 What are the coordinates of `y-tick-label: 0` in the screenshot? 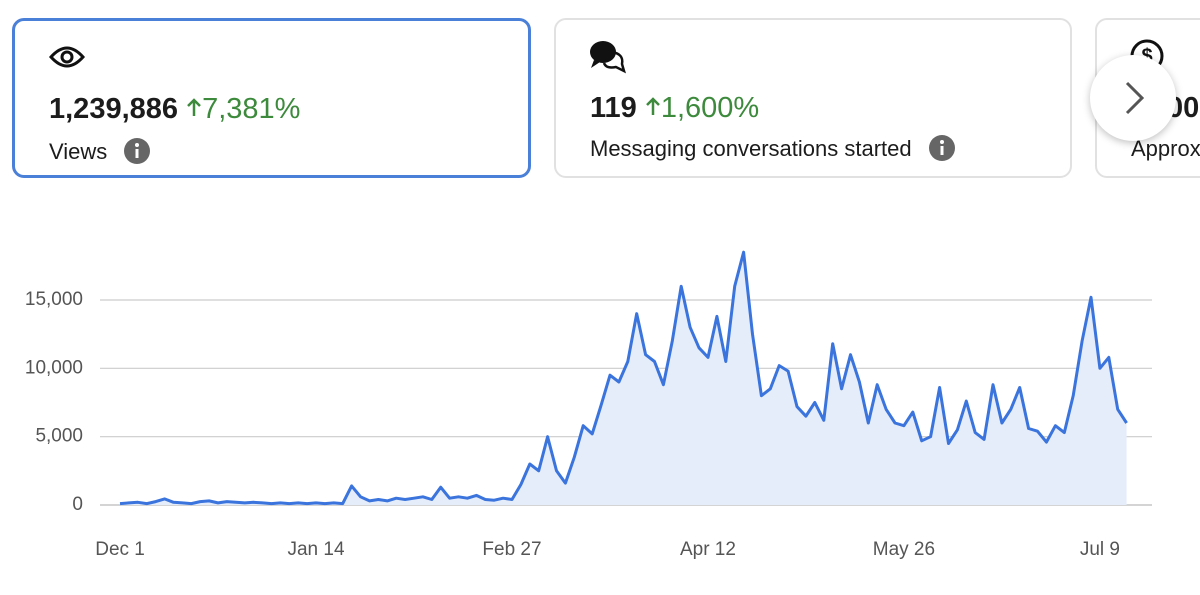 It's located at (77, 504).